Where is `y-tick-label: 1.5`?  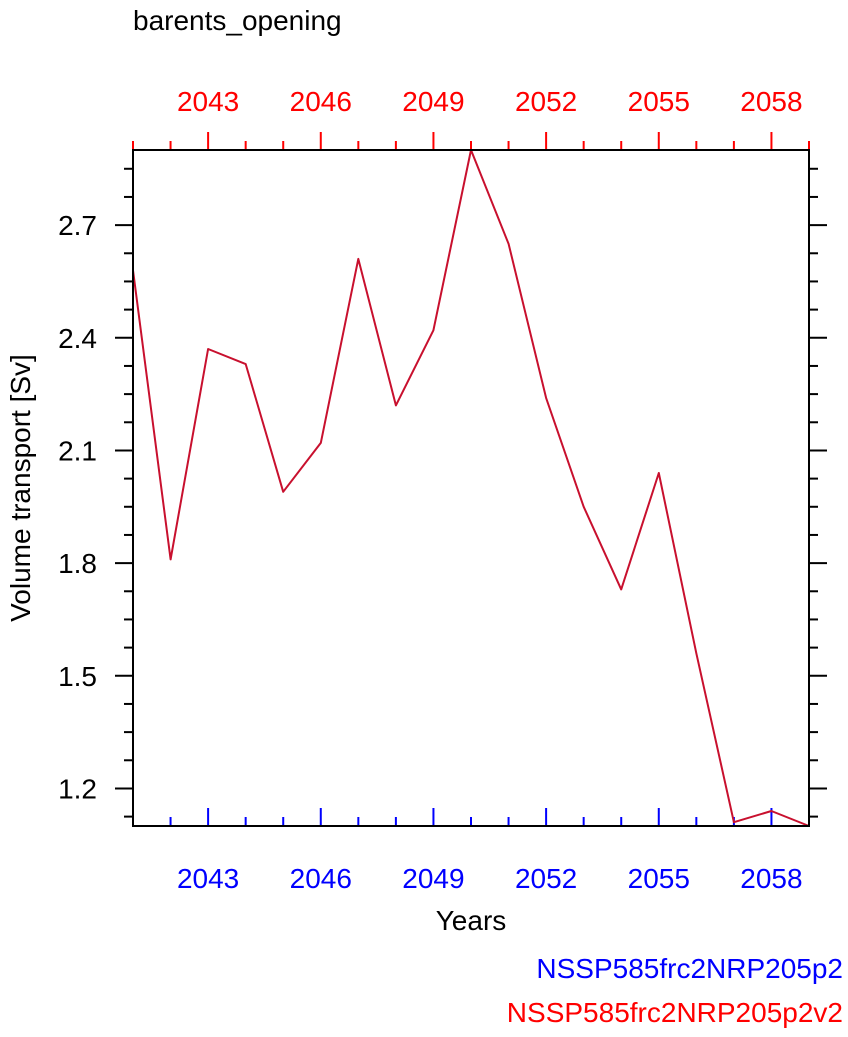 y-tick-label: 1.5 is located at coordinates (77, 676).